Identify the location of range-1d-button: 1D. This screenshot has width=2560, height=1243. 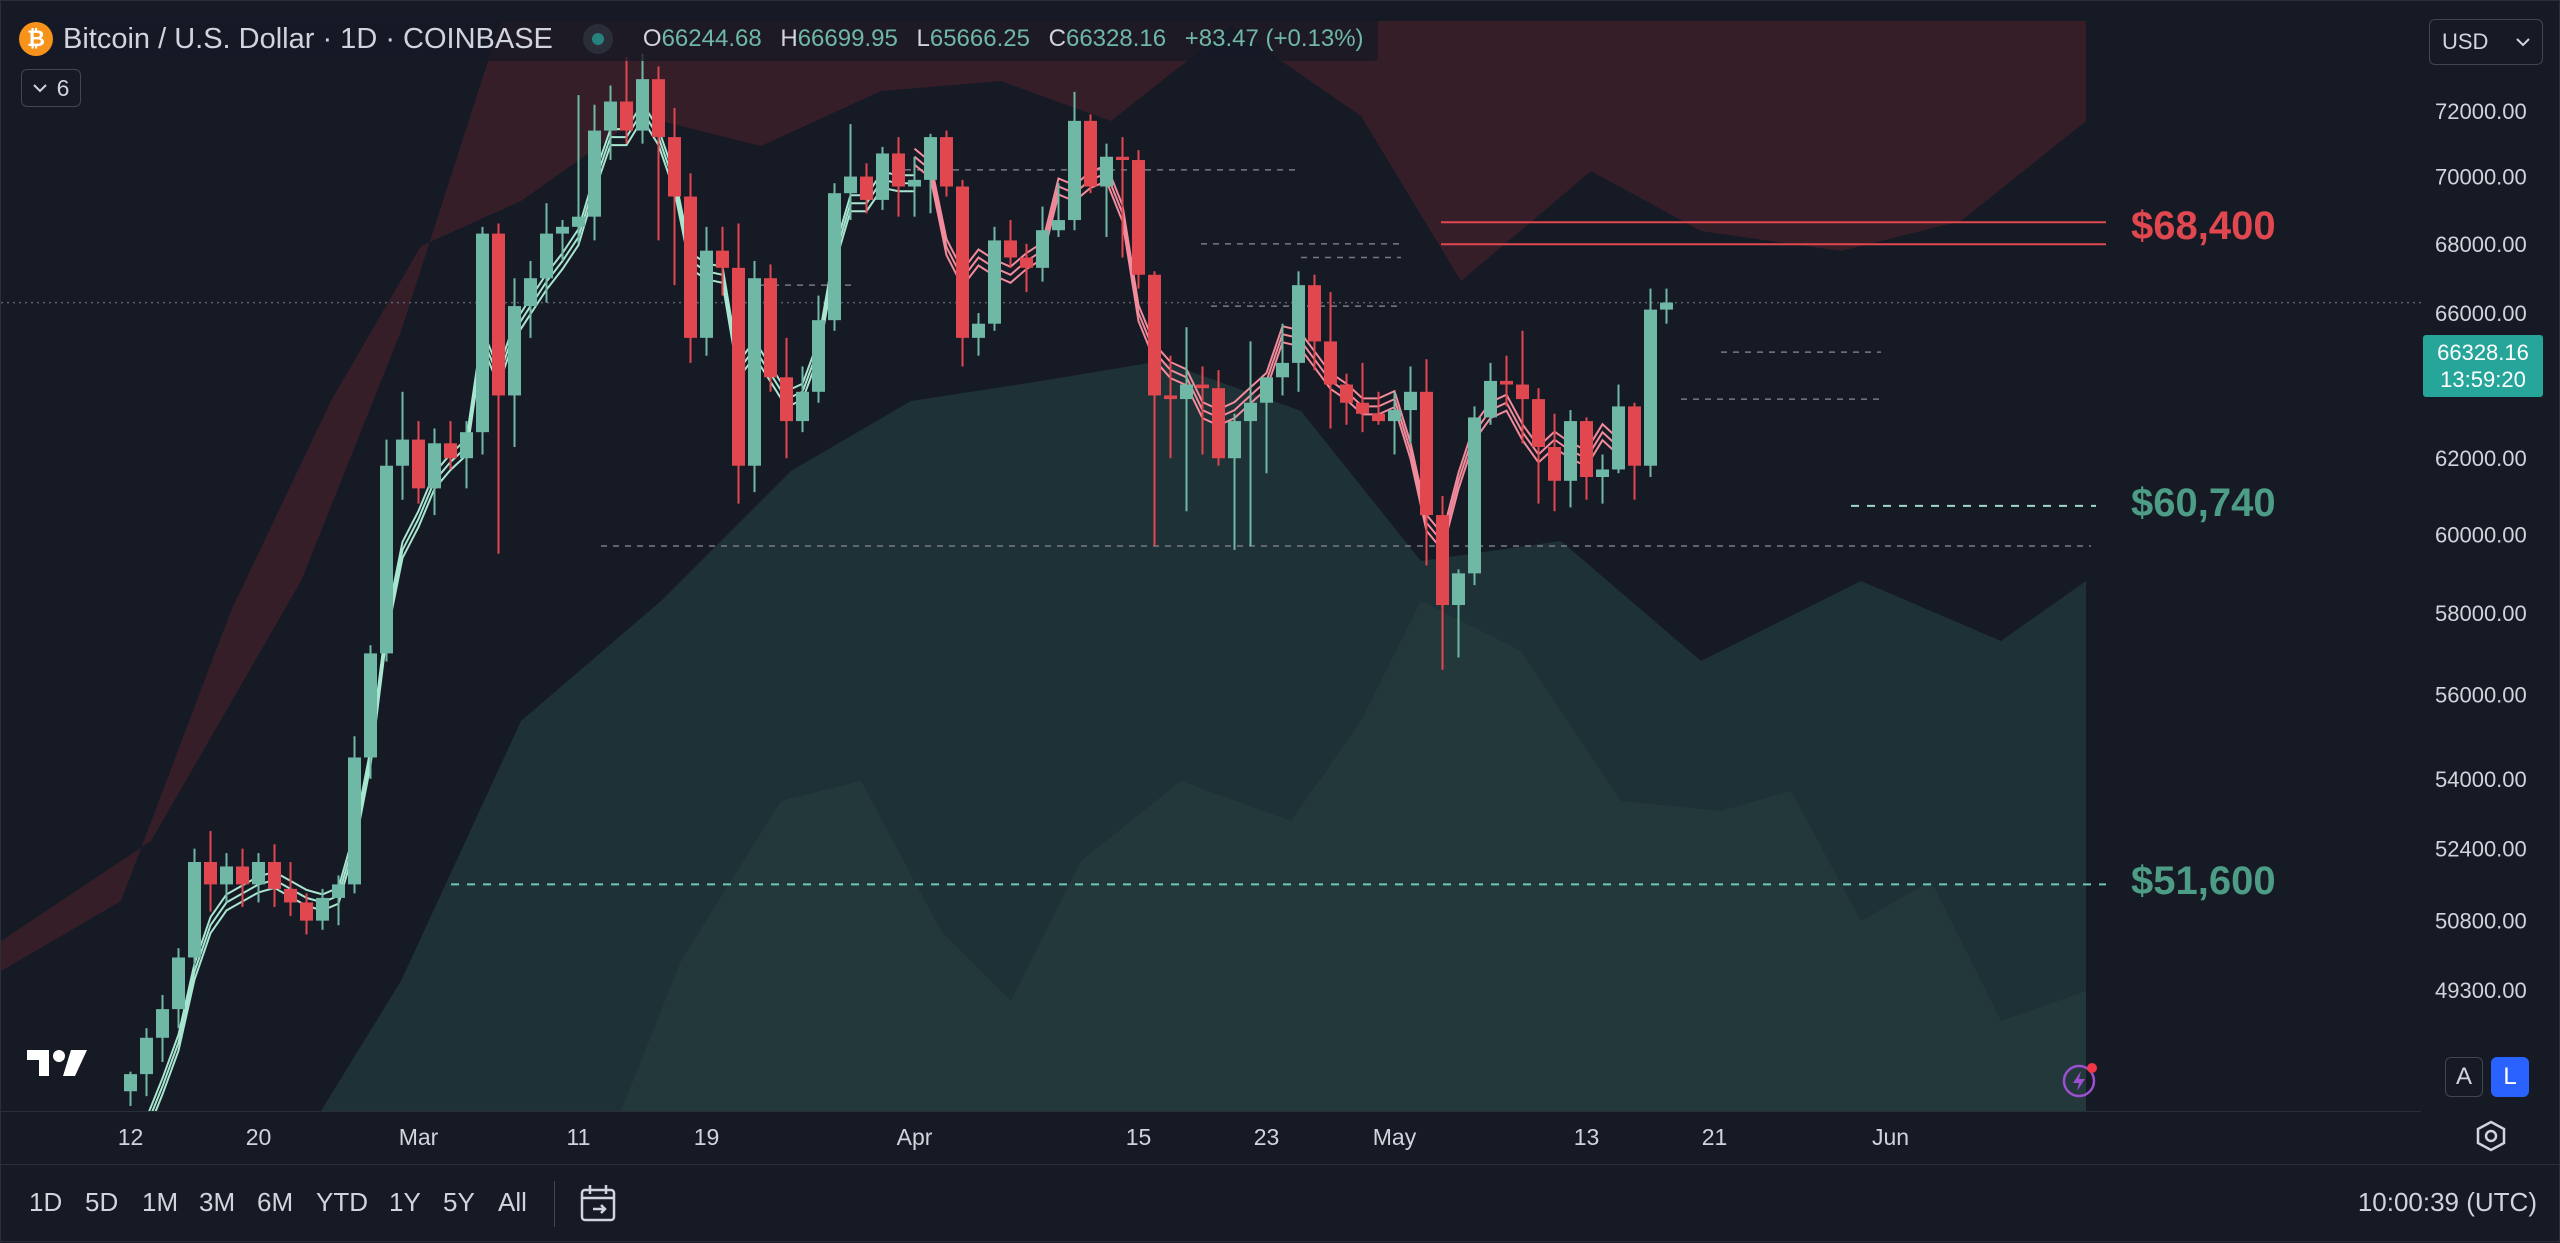
(46, 1202).